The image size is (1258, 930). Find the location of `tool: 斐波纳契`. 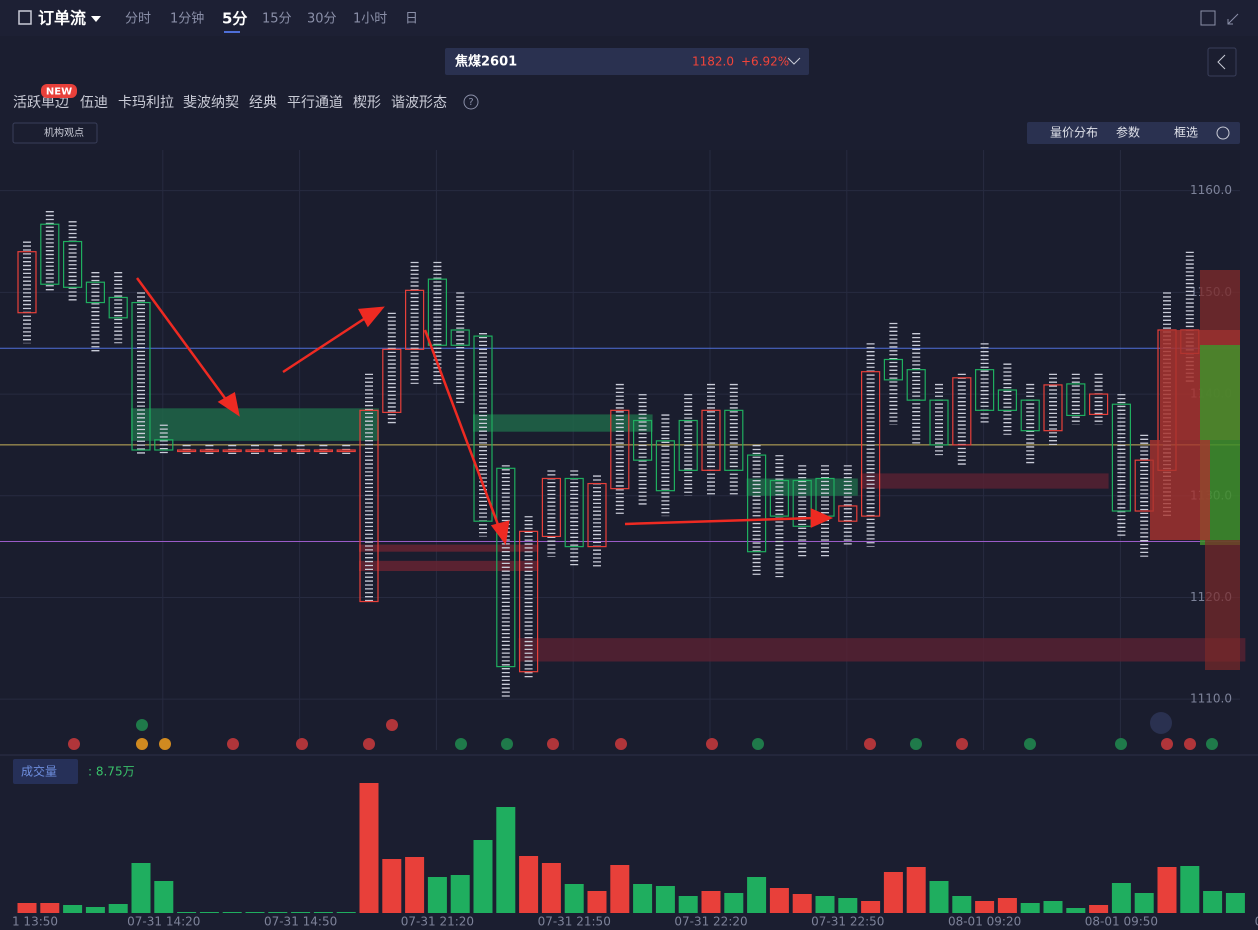

tool: 斐波纳契 is located at coordinates (211, 103).